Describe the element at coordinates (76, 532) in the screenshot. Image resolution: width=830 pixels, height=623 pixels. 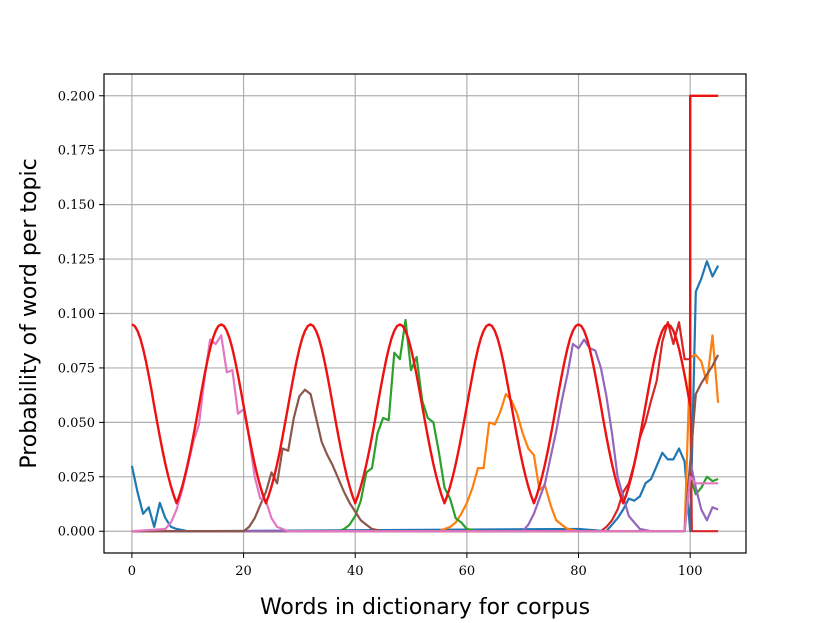
I see `y-tick-label: 0.000` at that location.